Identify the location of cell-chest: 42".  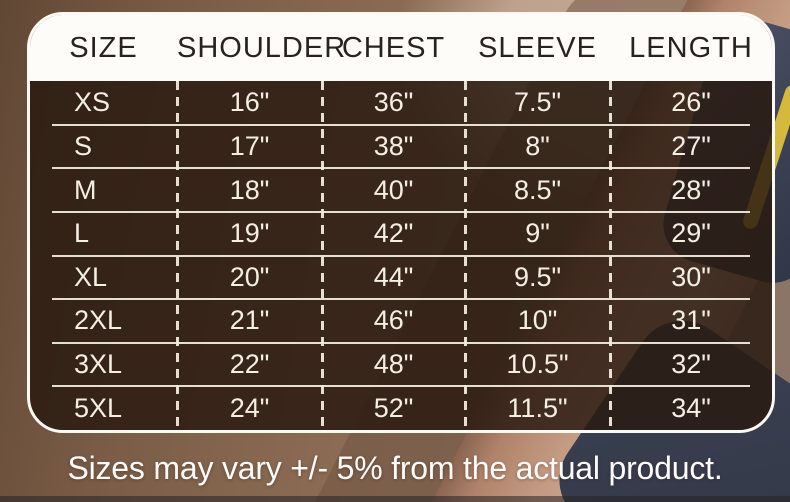
(393, 233).